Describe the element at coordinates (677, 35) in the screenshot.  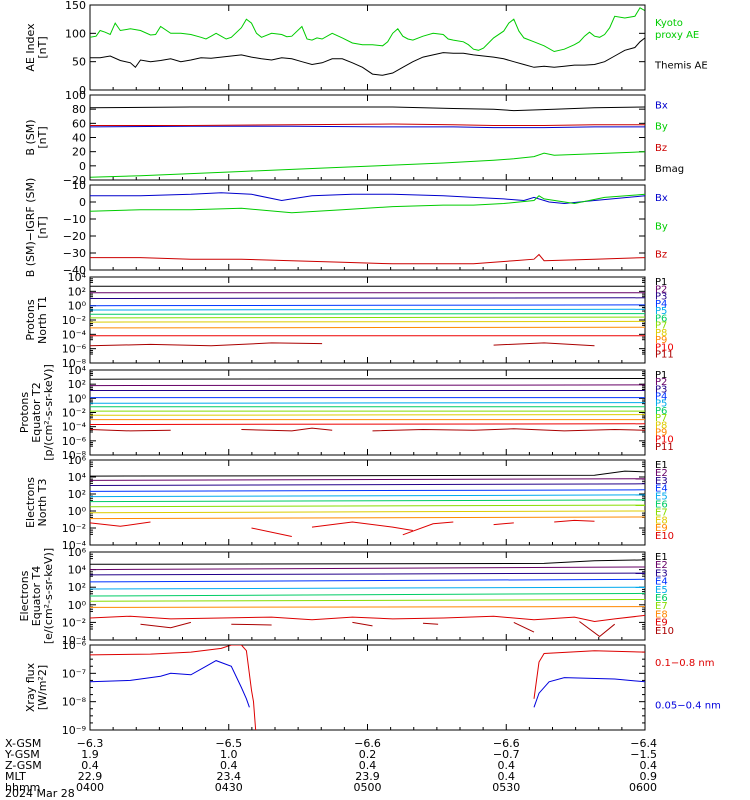
I see `legend-label: proxy AE` at that location.